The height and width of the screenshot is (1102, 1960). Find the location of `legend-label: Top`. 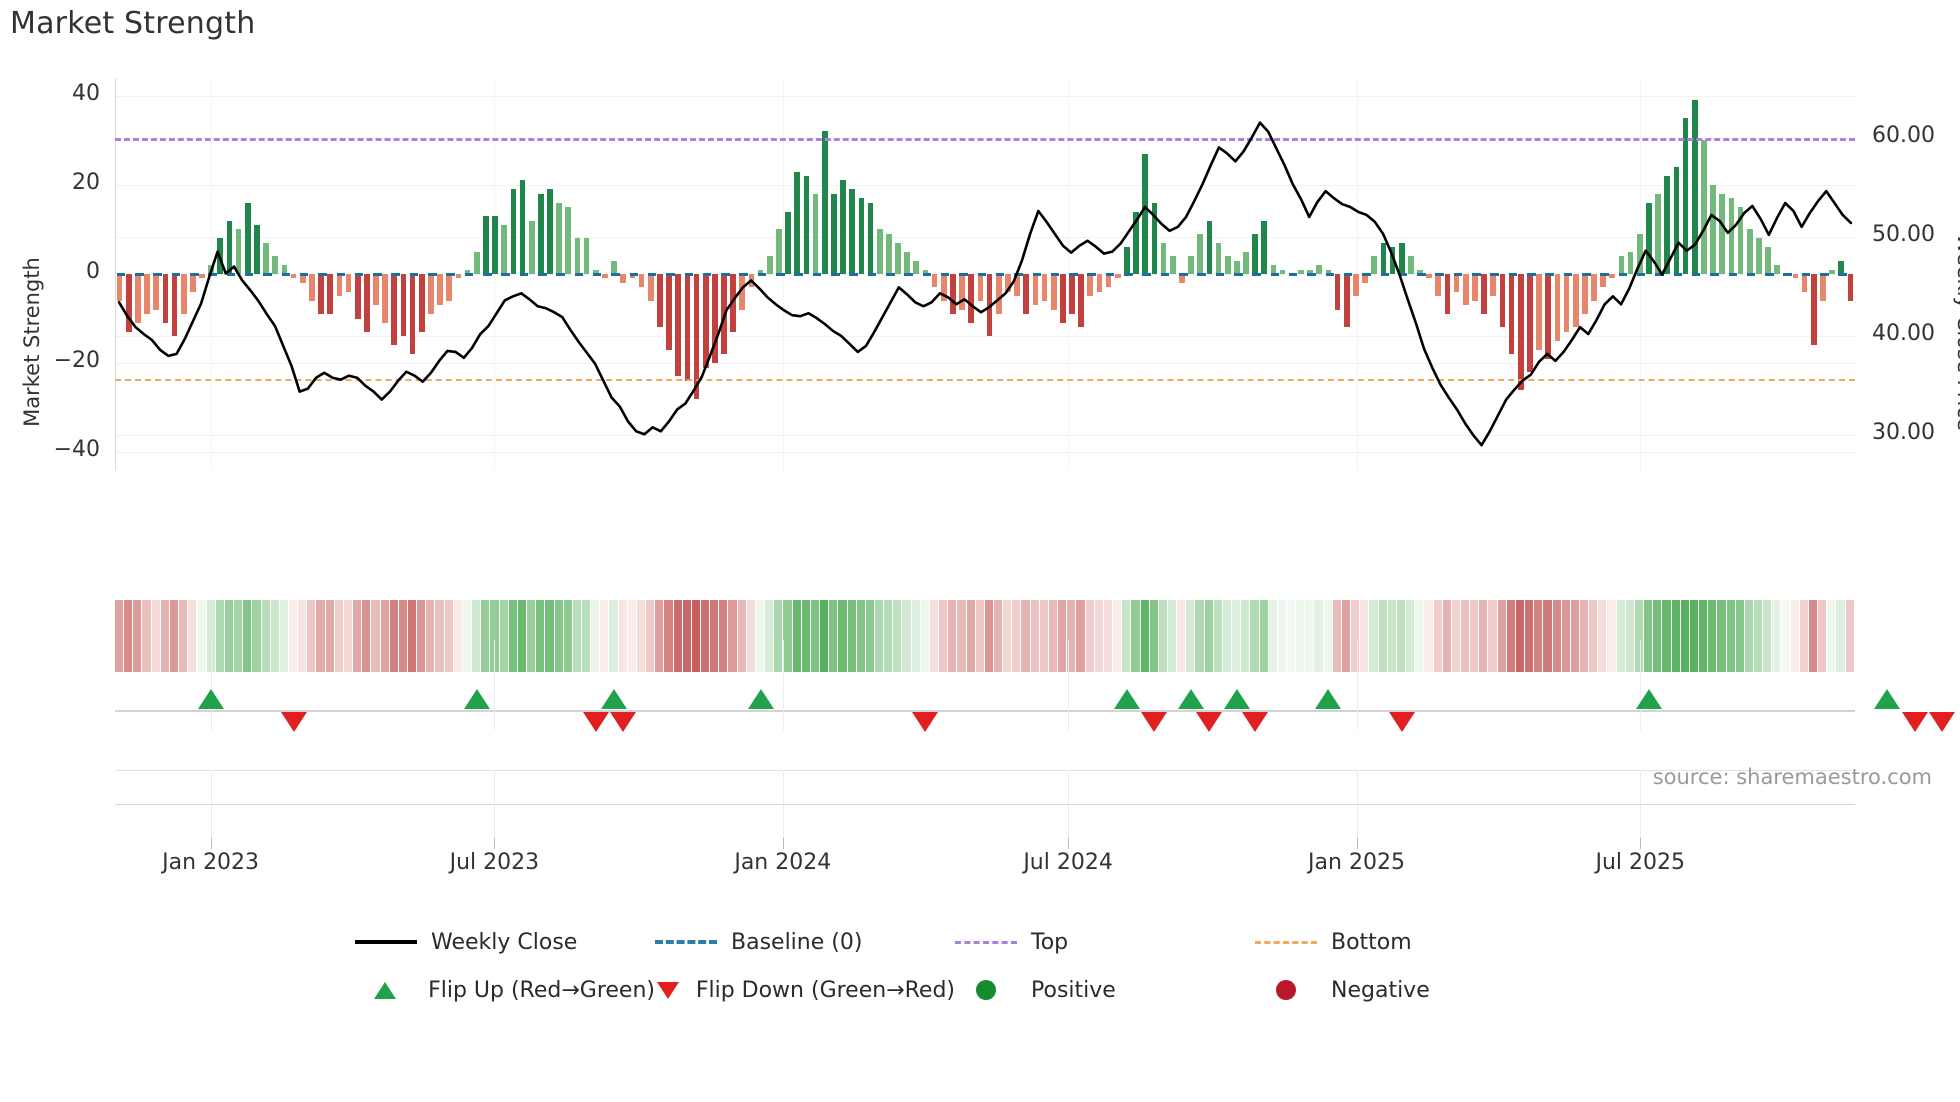

legend-label: Top is located at coordinates (1050, 942).